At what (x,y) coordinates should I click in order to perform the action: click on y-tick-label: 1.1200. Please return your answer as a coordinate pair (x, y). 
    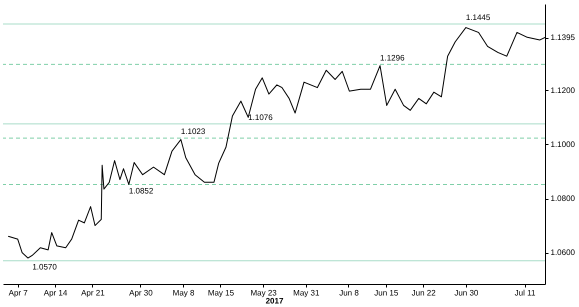
    Looking at the image, I should click on (563, 90).